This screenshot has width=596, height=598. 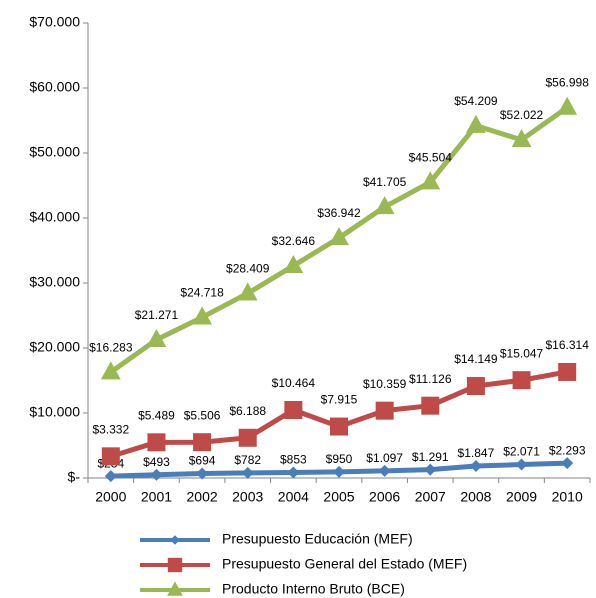 What do you see at coordinates (476, 359) in the screenshot?
I see `data-label: $14.149` at bounding box center [476, 359].